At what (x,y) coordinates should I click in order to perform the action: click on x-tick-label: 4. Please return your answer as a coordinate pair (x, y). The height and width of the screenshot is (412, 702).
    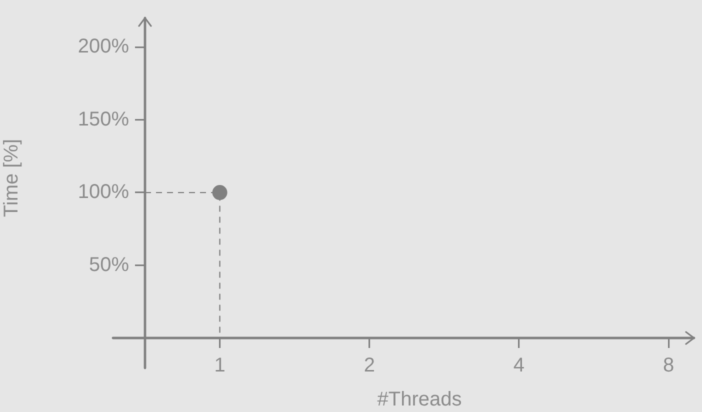
    Looking at the image, I should click on (519, 365).